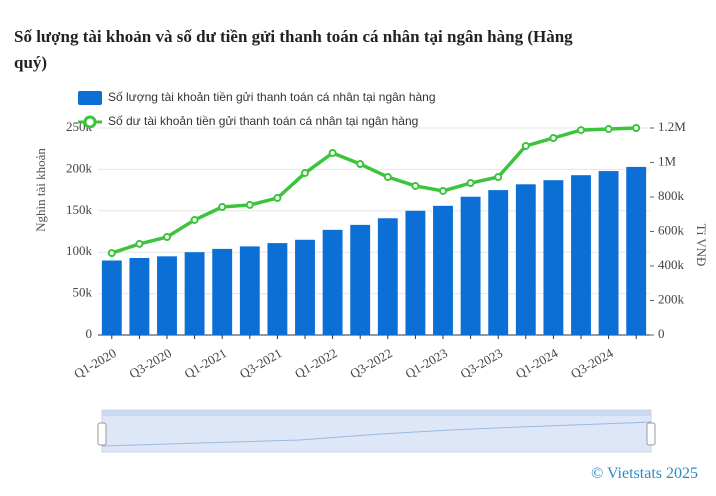 The width and height of the screenshot is (716, 496). I want to click on x-tick-label: Q1-2023, so click(426, 363).